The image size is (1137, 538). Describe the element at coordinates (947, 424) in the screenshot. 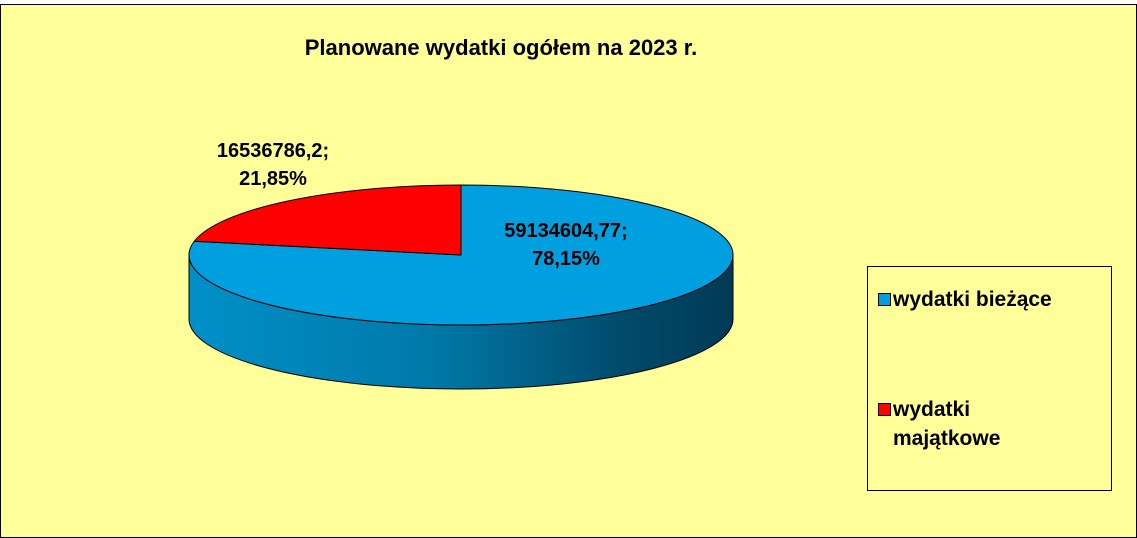

I see `legend-label: wydatki majątkowe` at that location.